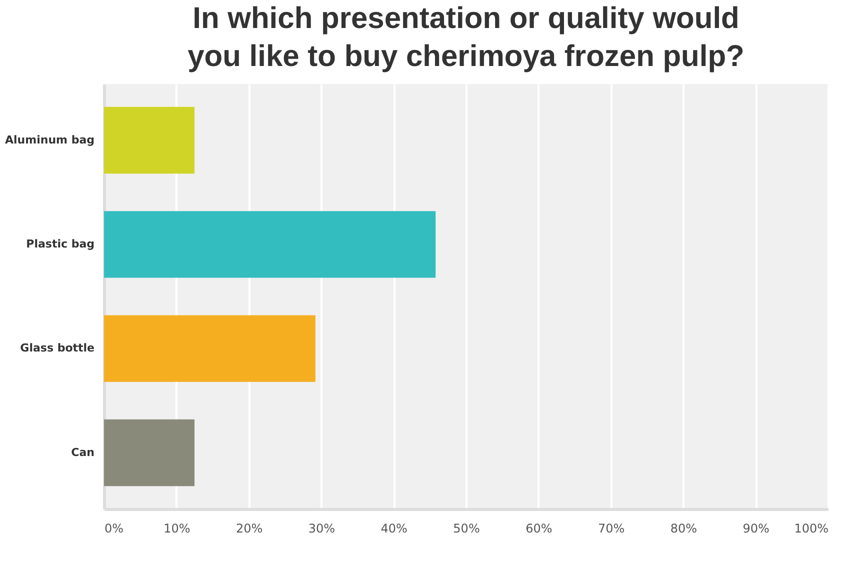 The width and height of the screenshot is (866, 574). What do you see at coordinates (684, 529) in the screenshot?
I see `x-tick-label: 80%` at bounding box center [684, 529].